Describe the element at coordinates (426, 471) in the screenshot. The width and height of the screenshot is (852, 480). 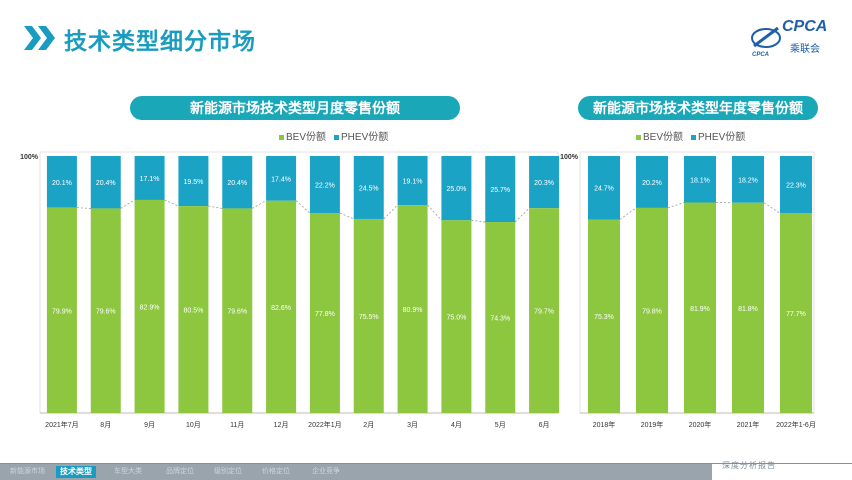
I see `footer` at that location.